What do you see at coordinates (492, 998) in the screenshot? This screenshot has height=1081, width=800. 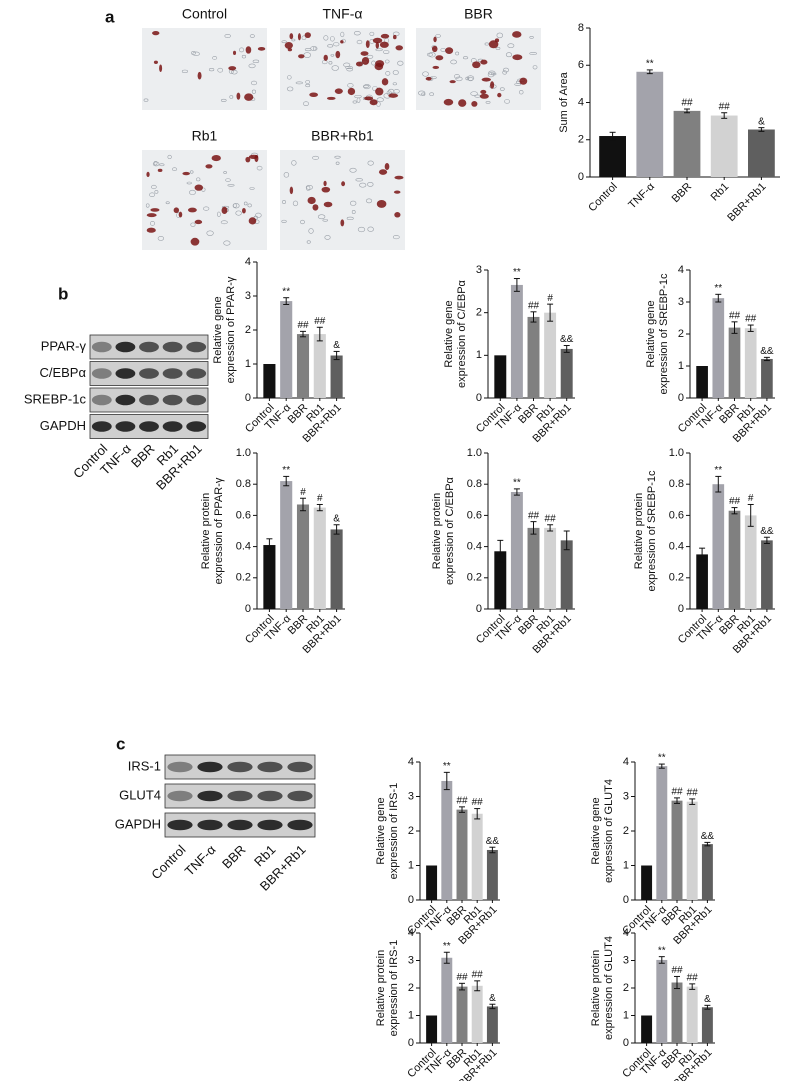 I see `significance-label: &` at bounding box center [492, 998].